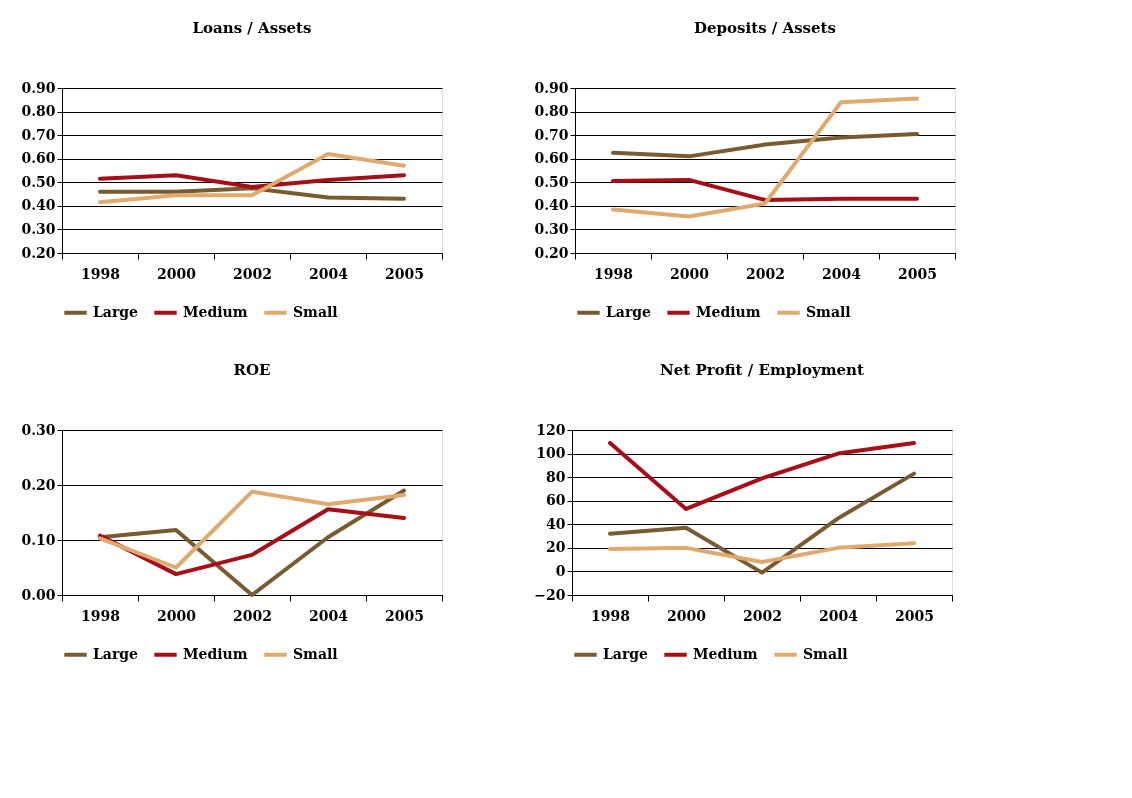 This screenshot has height=798, width=1132. Describe the element at coordinates (252, 28) in the screenshot. I see `chart-title: Loans / Assets` at that location.